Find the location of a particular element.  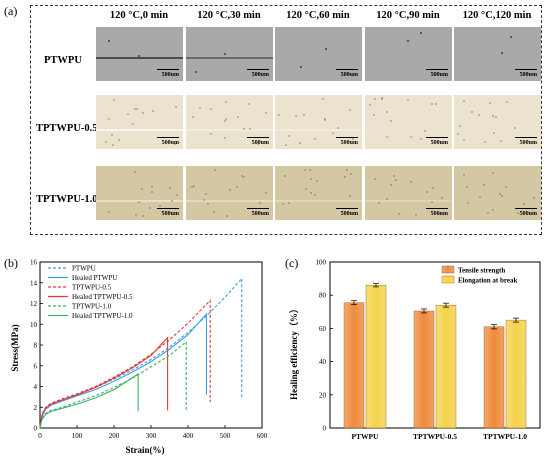

legend-label: PTWPU is located at coordinates (84, 269).